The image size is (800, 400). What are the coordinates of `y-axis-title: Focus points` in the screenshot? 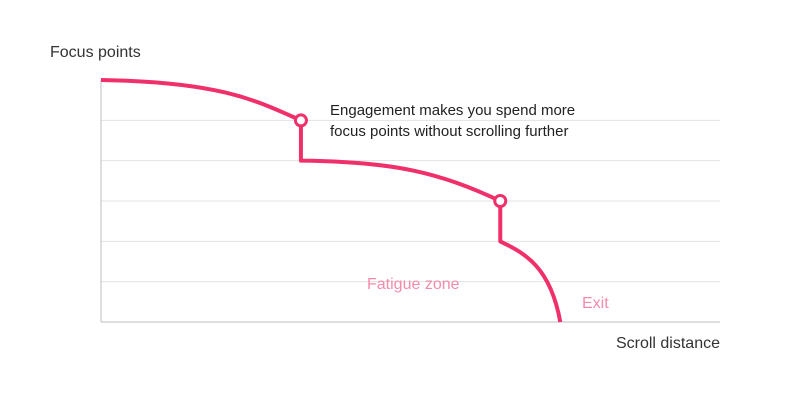 It's located at (95, 52).